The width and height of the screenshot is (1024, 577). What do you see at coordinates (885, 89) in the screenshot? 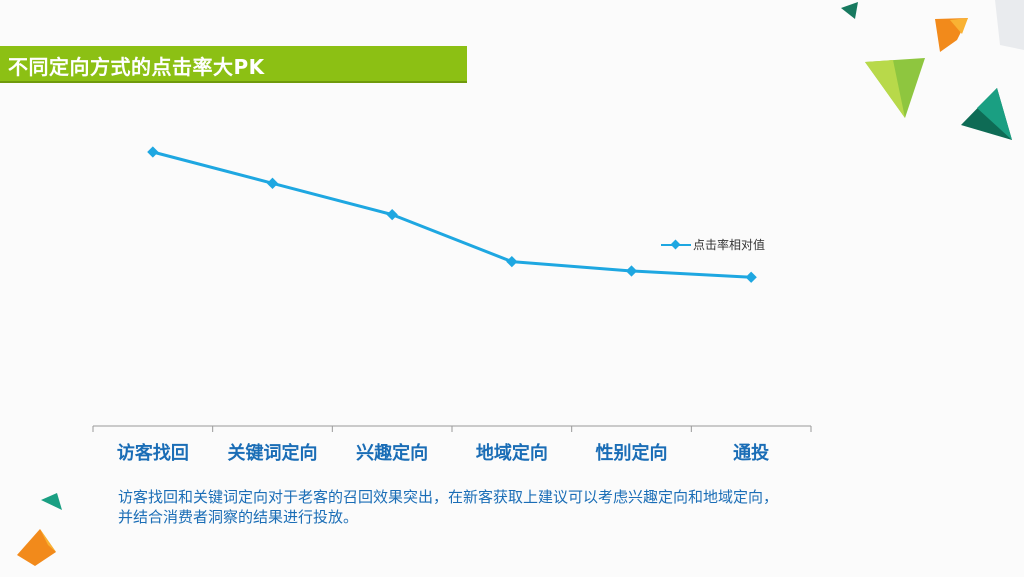
I see `deco-triangle-green-light` at bounding box center [885, 89].